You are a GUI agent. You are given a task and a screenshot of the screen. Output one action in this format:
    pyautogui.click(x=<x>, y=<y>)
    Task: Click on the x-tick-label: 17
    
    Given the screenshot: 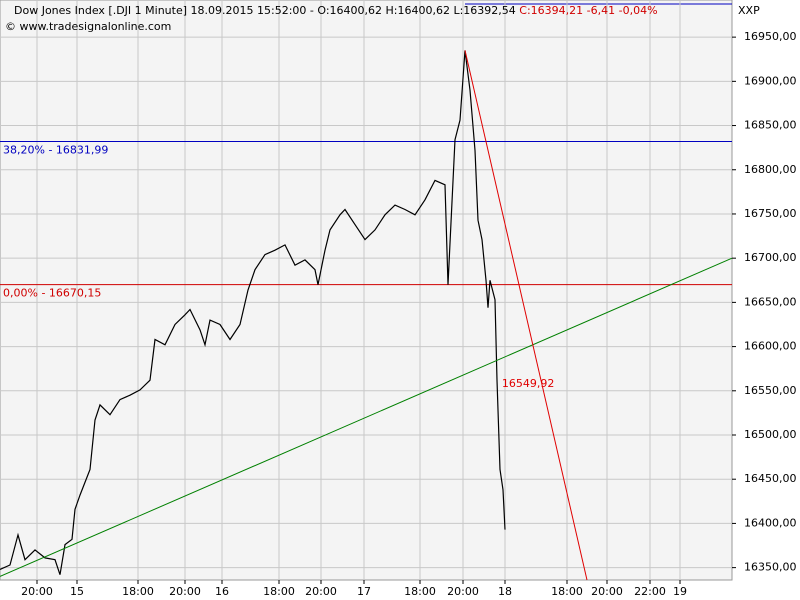 What is the action you would take?
    pyautogui.click(x=364, y=591)
    